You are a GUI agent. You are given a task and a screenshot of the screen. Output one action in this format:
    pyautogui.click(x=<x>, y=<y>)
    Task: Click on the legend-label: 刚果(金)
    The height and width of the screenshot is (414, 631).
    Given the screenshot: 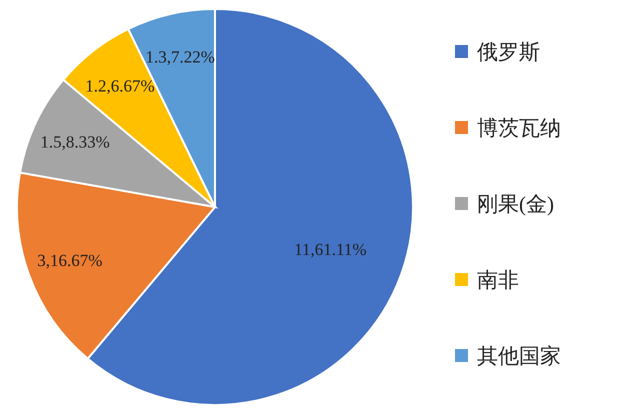 What is the action you would take?
    pyautogui.click(x=515, y=204)
    